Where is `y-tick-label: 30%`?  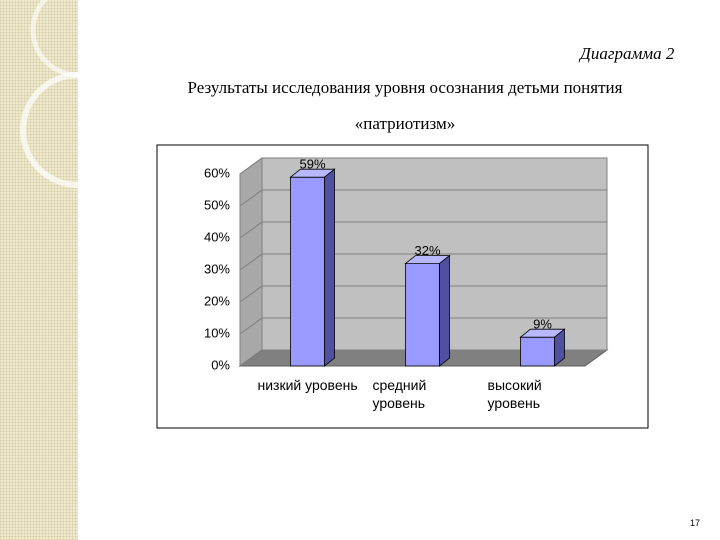
y-tick-label: 30% is located at coordinates (217, 268).